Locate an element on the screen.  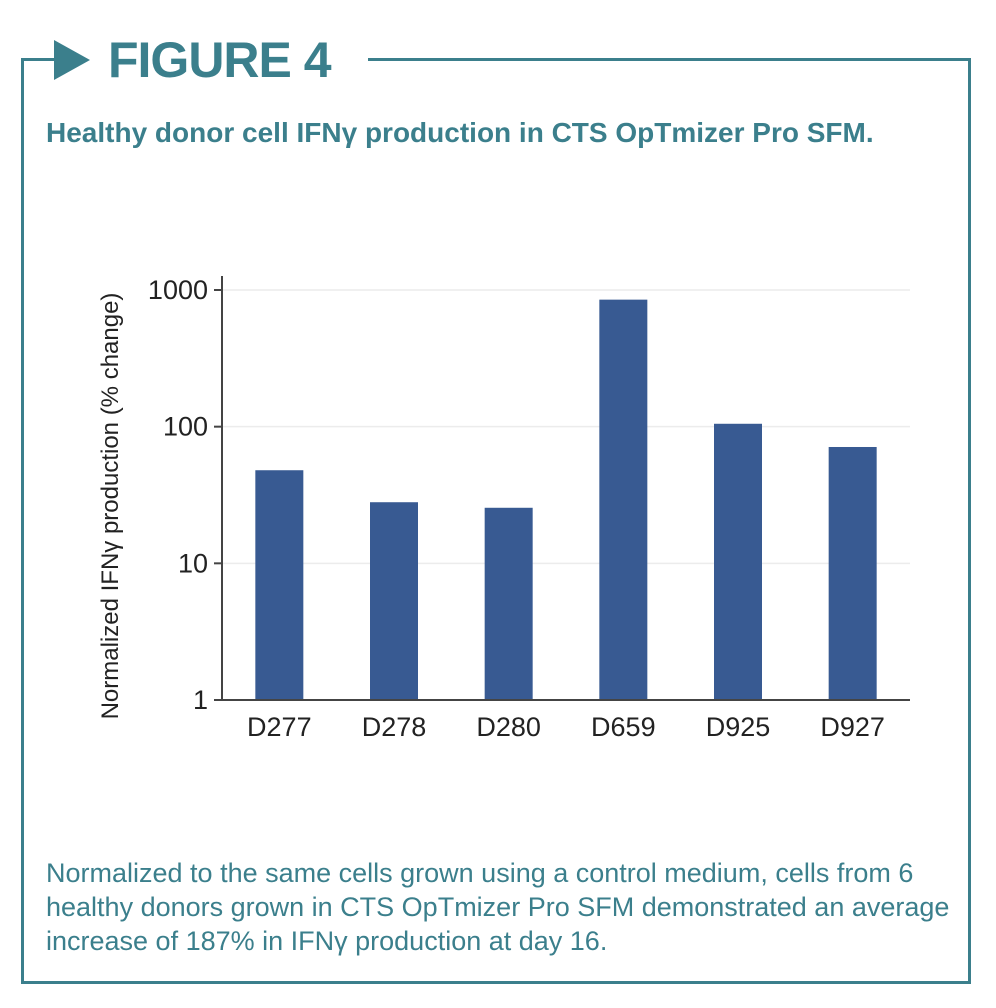
x-tick-label: D927 is located at coordinates (852, 727).